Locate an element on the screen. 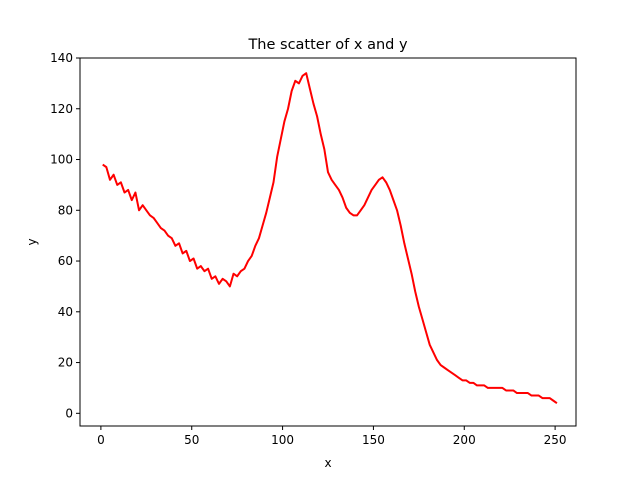  x-tick-label: 150 is located at coordinates (373, 440).